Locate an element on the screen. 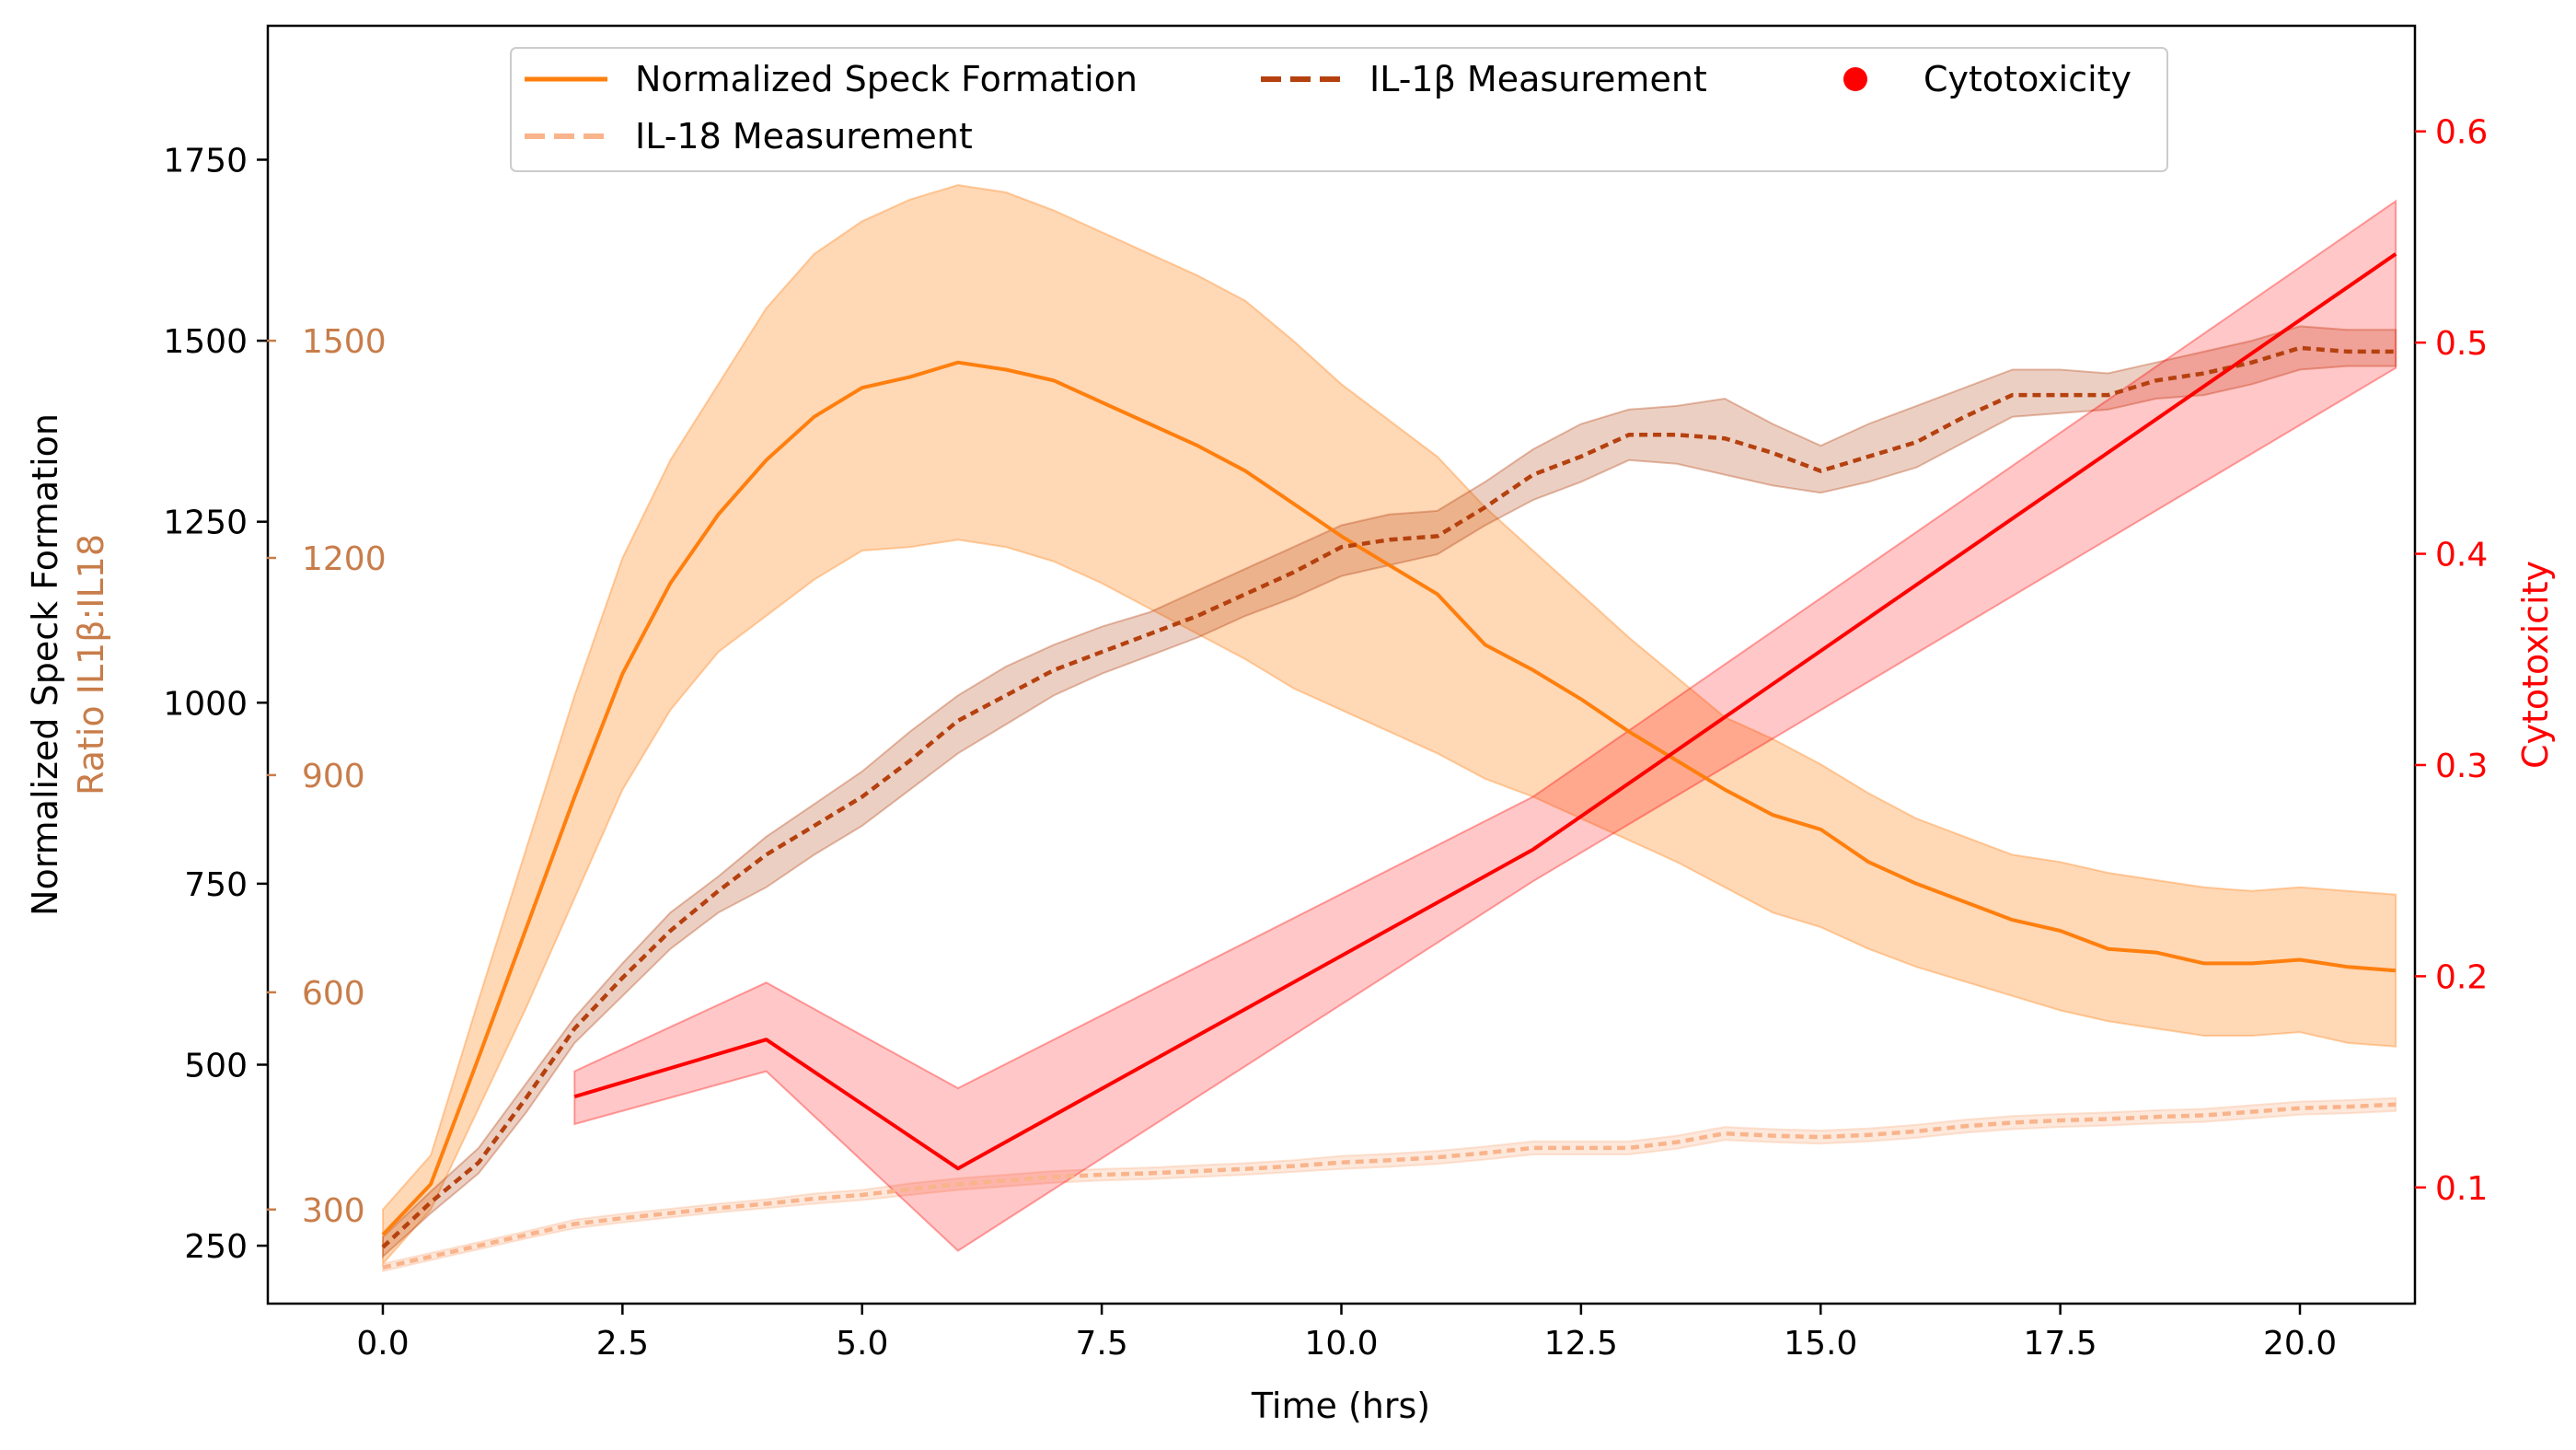  legend-label-cytotoxicity: Cytotoxicity is located at coordinates (2027, 79).